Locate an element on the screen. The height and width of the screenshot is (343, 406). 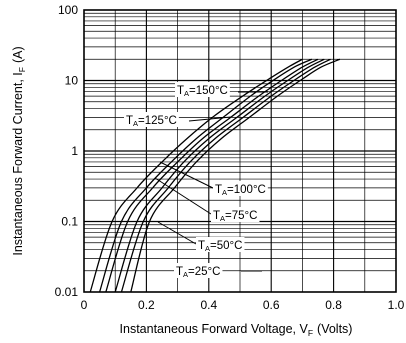
series-label-0: TA=150°C is located at coordinates (202, 91).